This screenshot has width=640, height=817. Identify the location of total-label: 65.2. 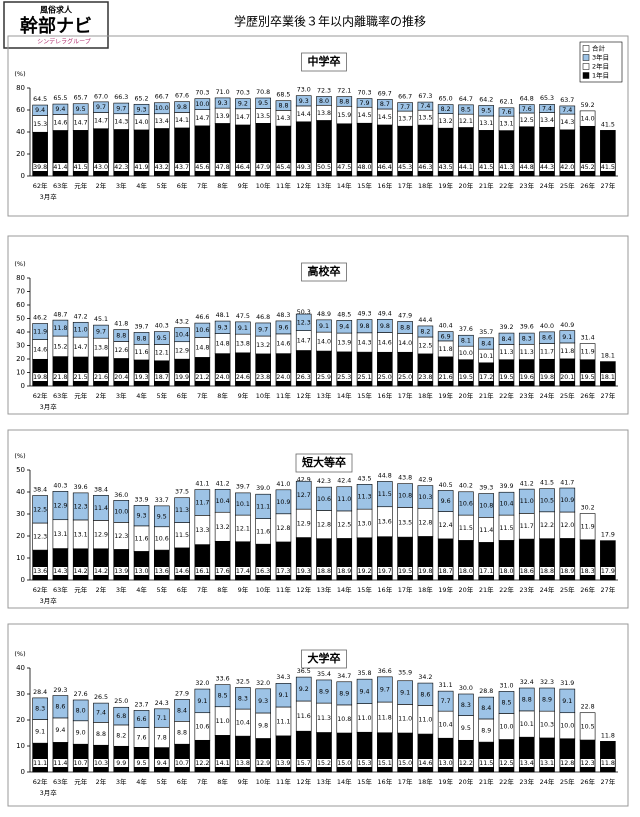
(142, 98).